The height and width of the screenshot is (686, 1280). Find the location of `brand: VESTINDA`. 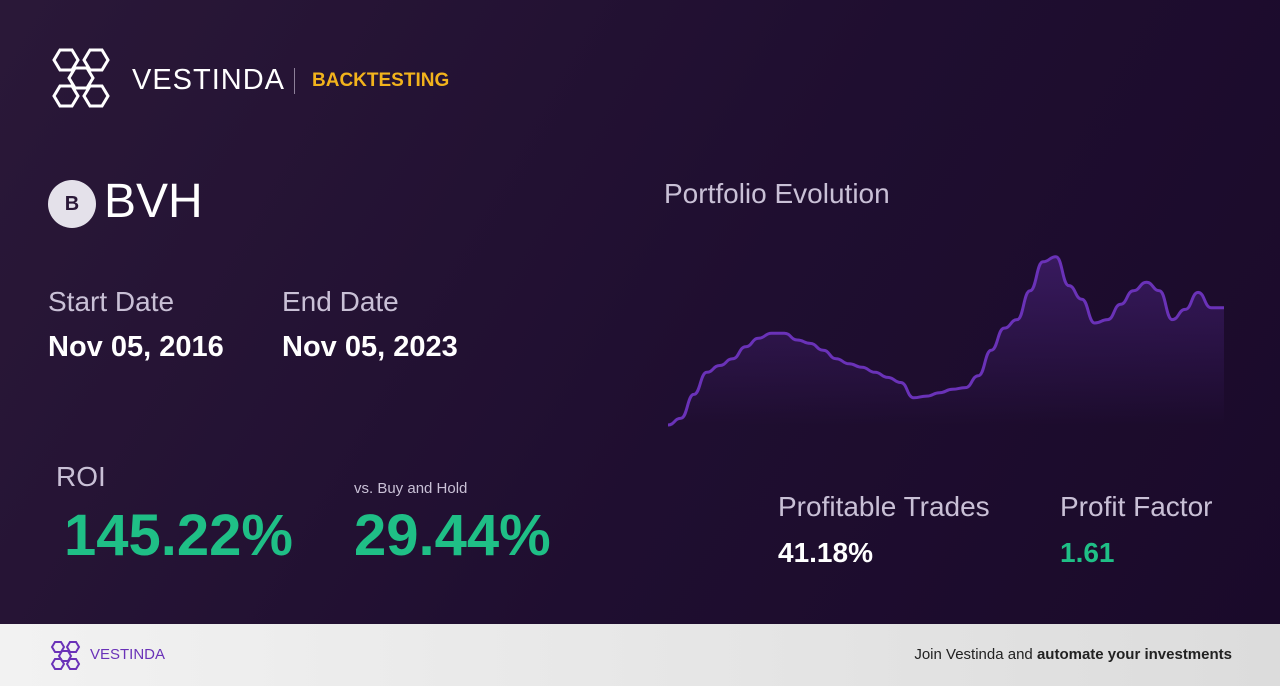

brand: VESTINDA is located at coordinates (209, 80).